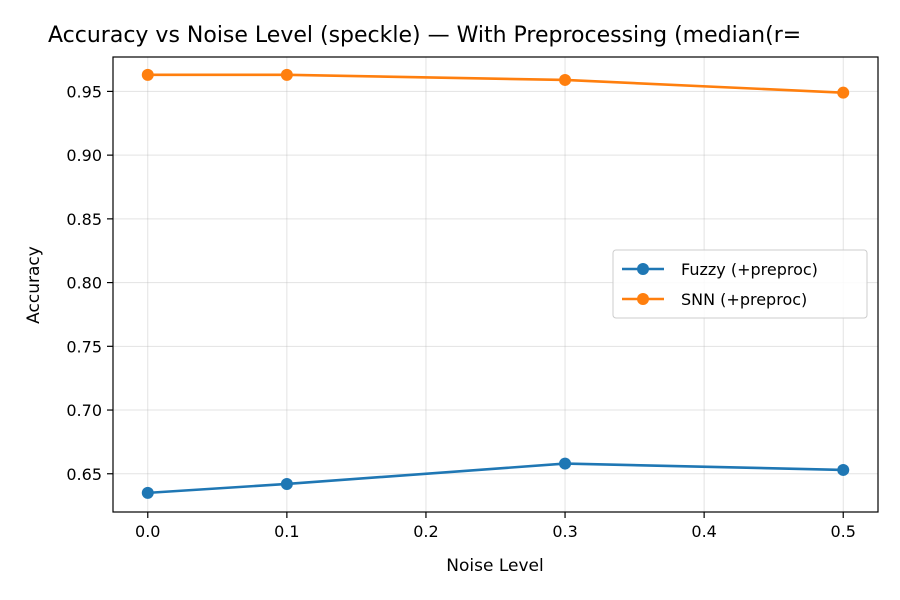 This screenshot has width=900, height=600. What do you see at coordinates (703, 531) in the screenshot?
I see `x-tick-label: 0.4` at bounding box center [703, 531].